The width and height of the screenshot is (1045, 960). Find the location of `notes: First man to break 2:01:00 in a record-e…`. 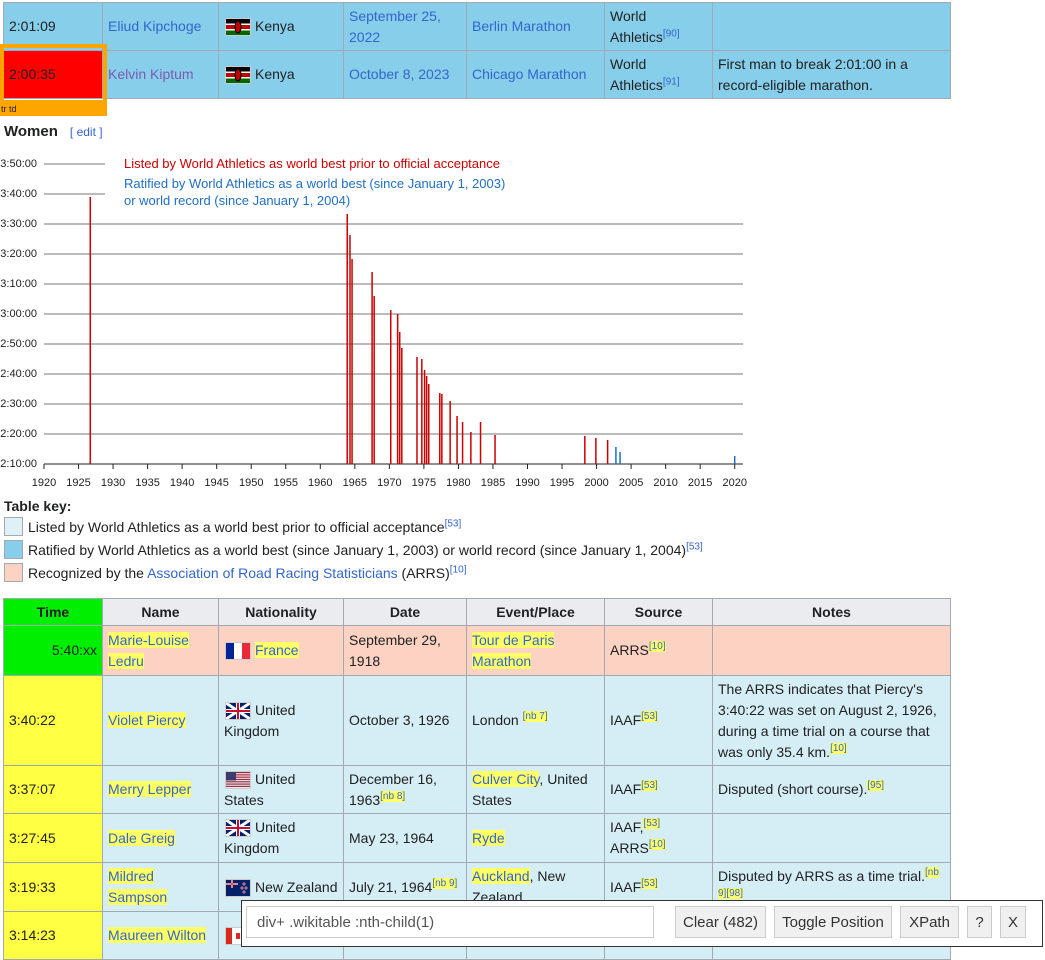

notes: First man to break 2:01:00 in a record-e… is located at coordinates (813, 74).